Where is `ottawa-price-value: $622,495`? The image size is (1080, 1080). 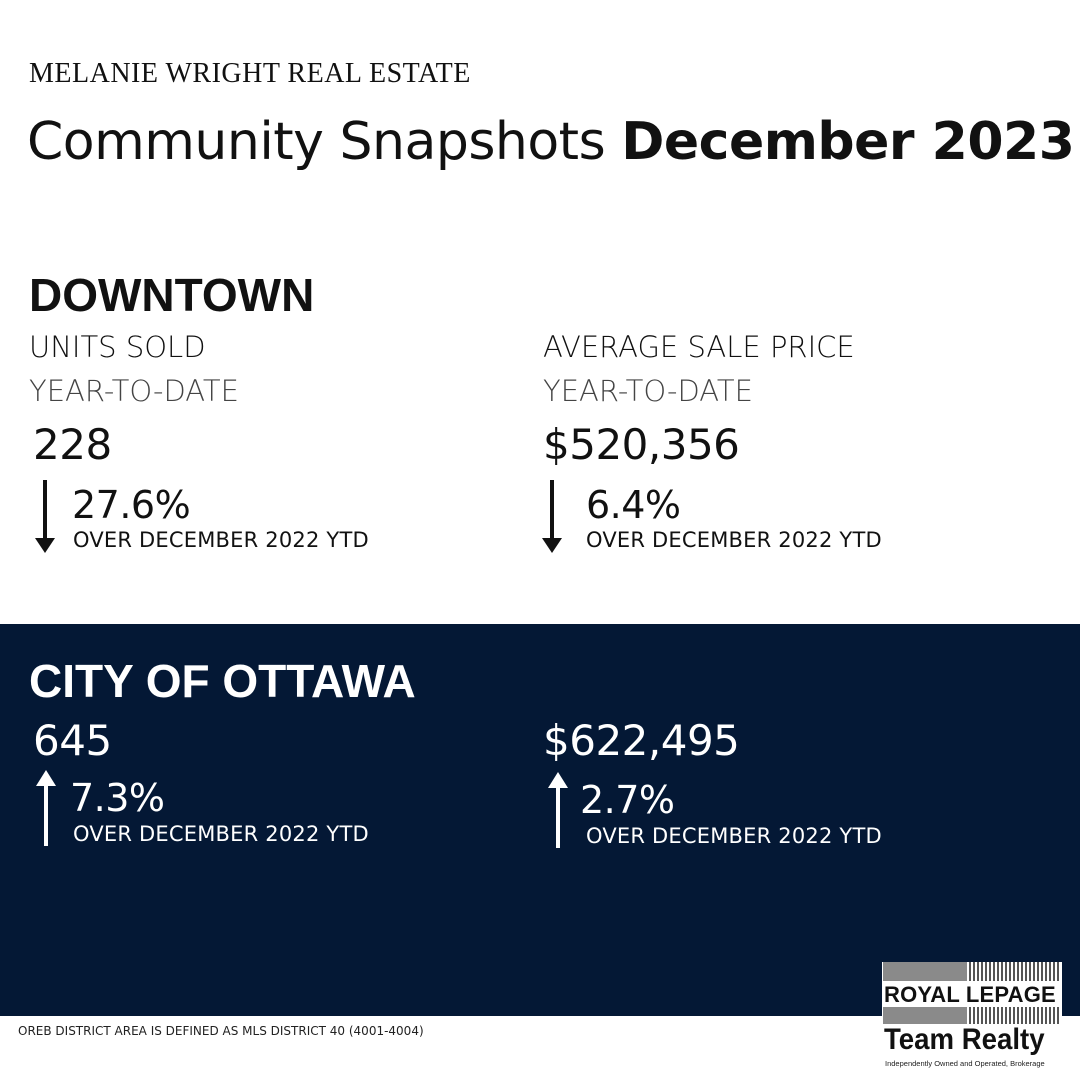
ottawa-price-value: $622,495 is located at coordinates (641, 740).